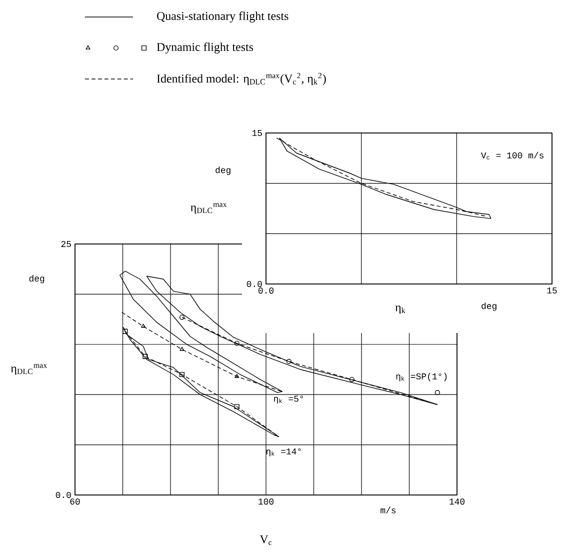 The image size is (574, 557). I want to click on annotation: η$_{k}$ =SP(1°), so click(421, 377).